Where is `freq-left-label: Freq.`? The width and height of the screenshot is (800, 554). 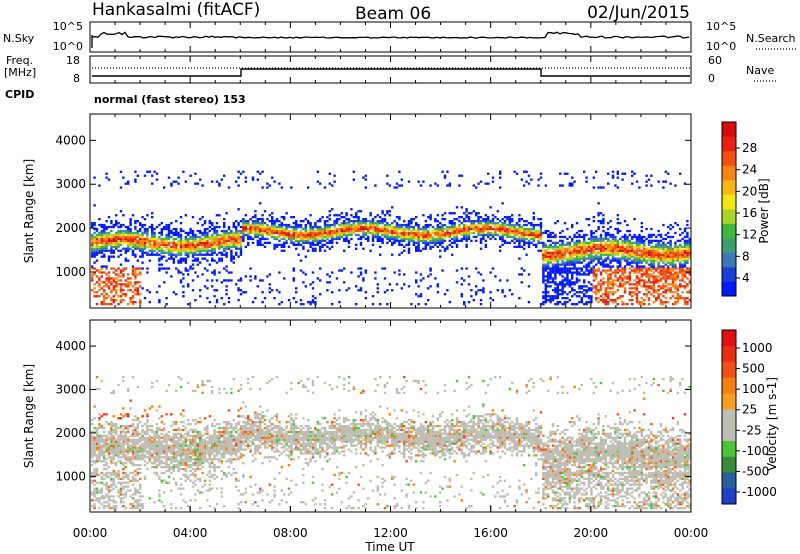 freq-left-label: Freq. is located at coordinates (19, 60).